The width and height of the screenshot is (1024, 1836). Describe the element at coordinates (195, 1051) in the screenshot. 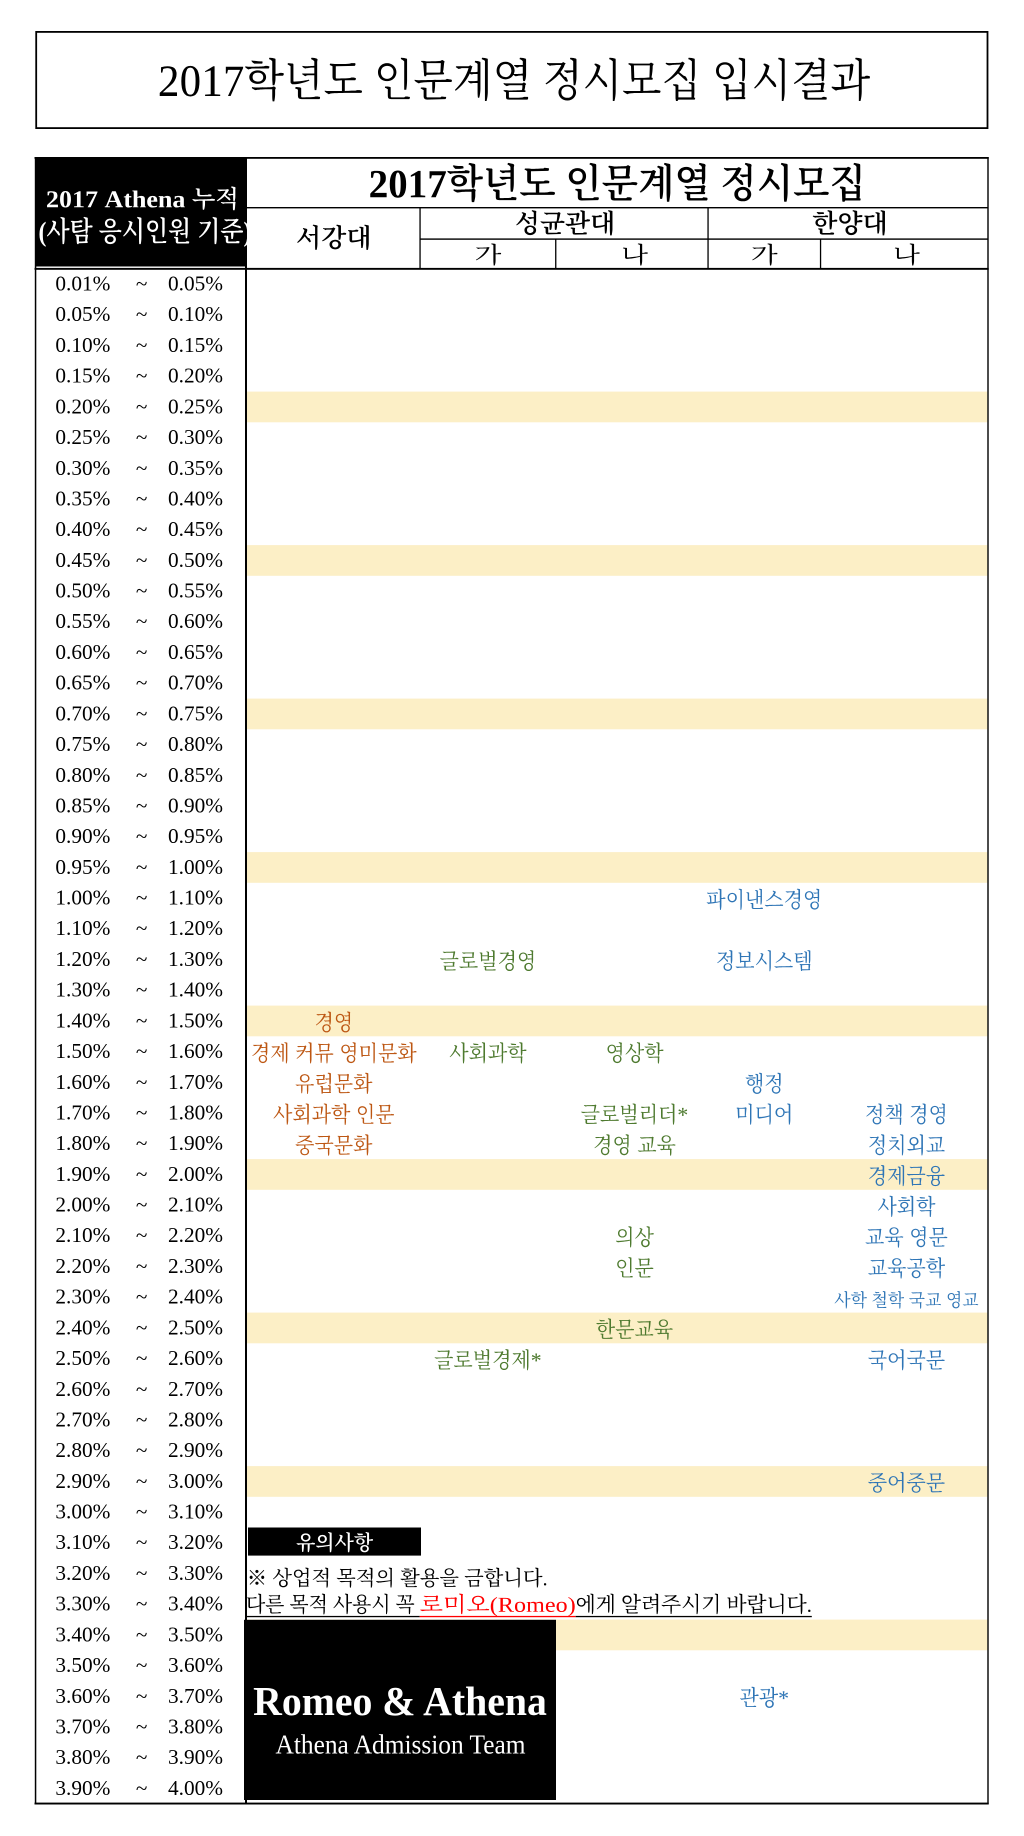

I see `svg-text: 1.60%` at that location.